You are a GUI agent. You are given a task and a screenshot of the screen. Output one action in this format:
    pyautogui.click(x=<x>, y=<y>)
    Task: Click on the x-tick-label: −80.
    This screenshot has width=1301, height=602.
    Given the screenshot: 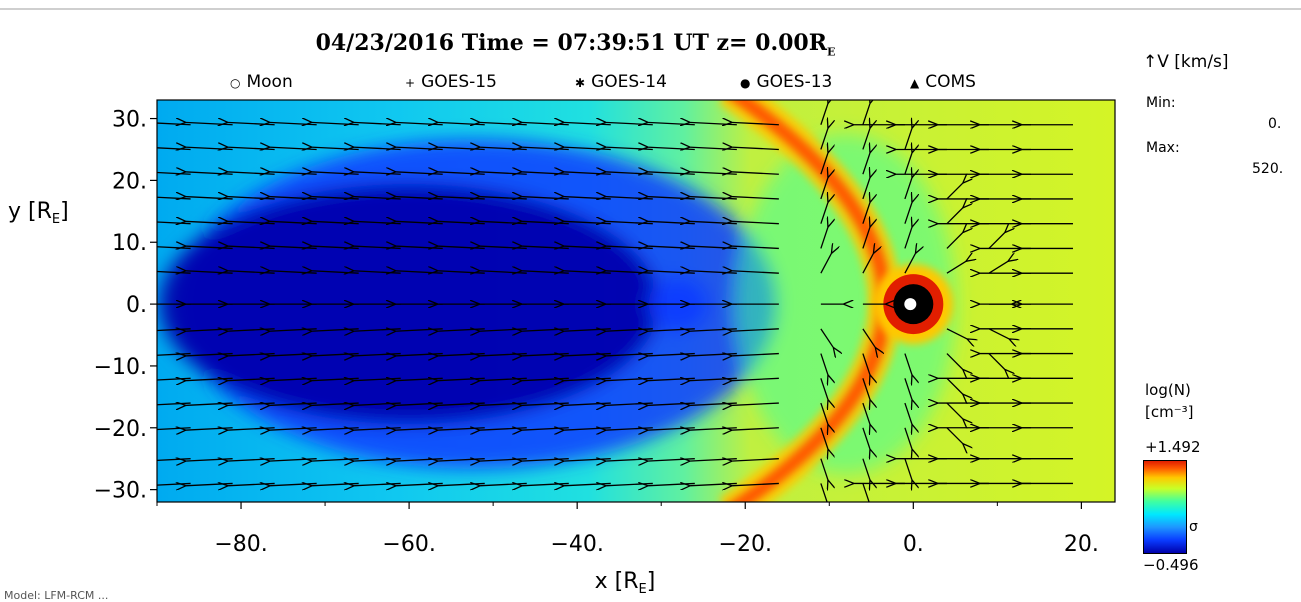 What is the action you would take?
    pyautogui.click(x=240, y=544)
    